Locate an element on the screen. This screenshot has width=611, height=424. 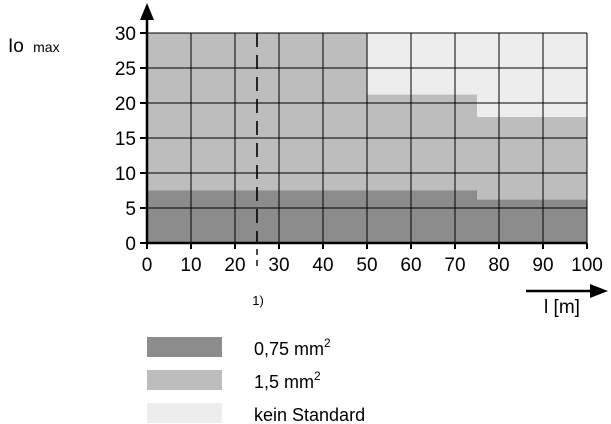
y-tick-label-5: 5 is located at coordinates (130, 209).